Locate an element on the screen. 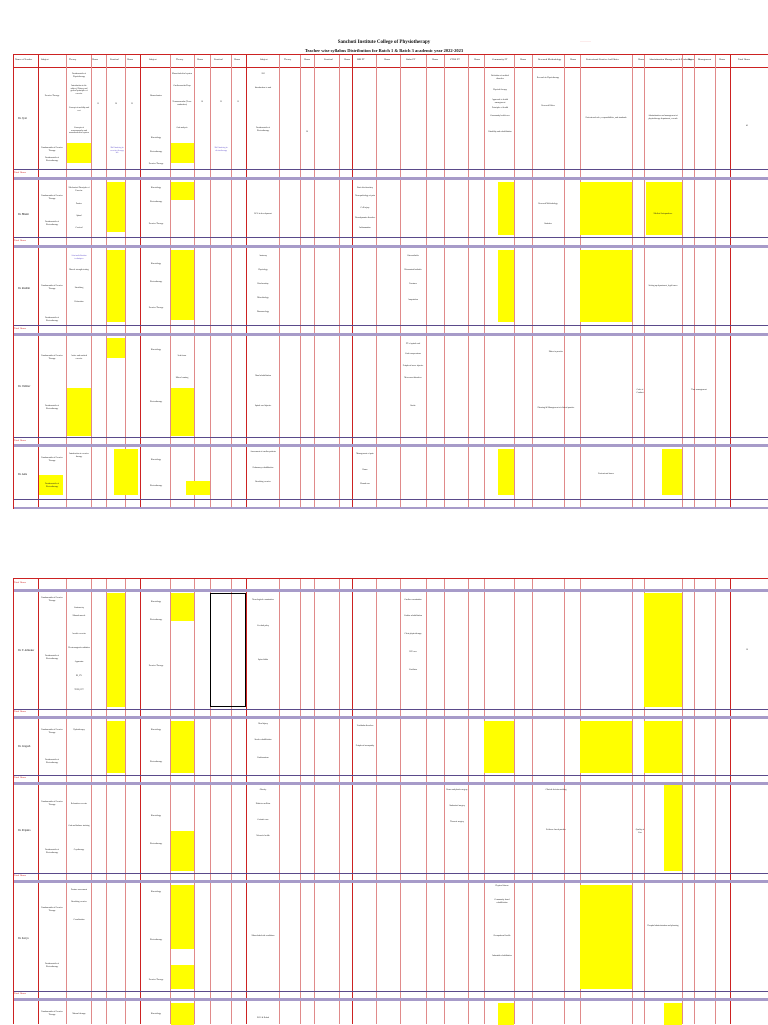 The width and height of the screenshot is (768, 1025). column-header-ortho-pt: Ortho PT is located at coordinates (411, 59).